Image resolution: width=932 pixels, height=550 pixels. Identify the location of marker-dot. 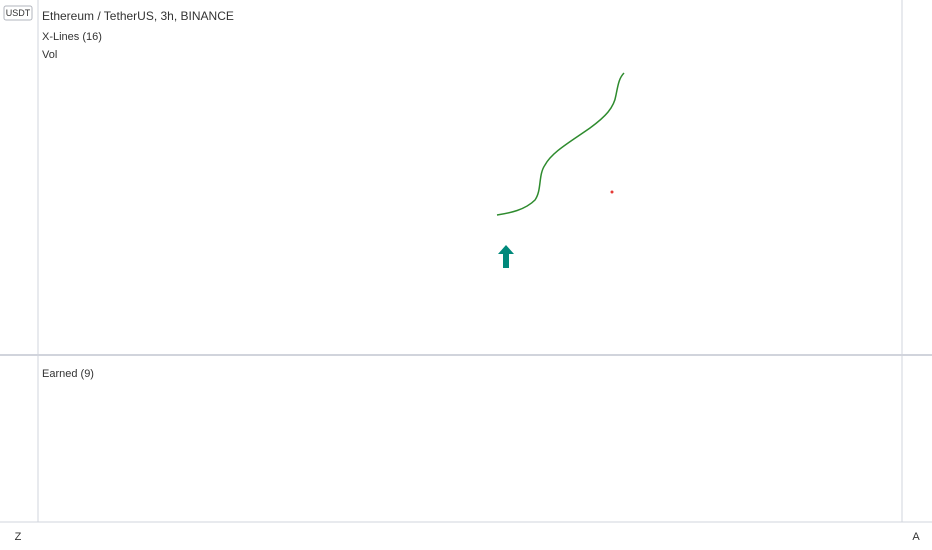
(612, 192).